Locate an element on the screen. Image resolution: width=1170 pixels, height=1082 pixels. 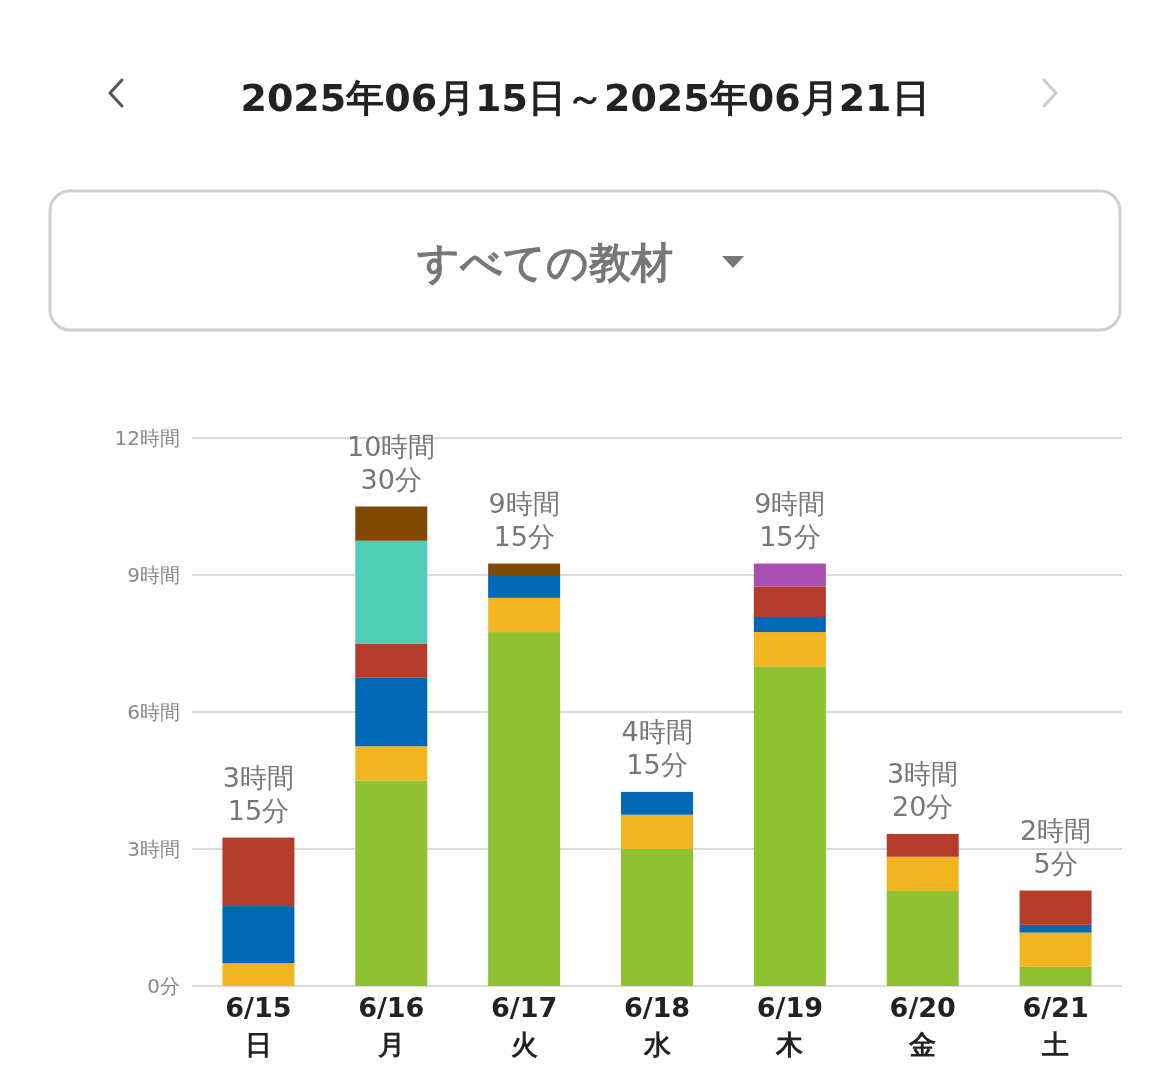
total-label: 2時間 5分 is located at coordinates (1055, 846).